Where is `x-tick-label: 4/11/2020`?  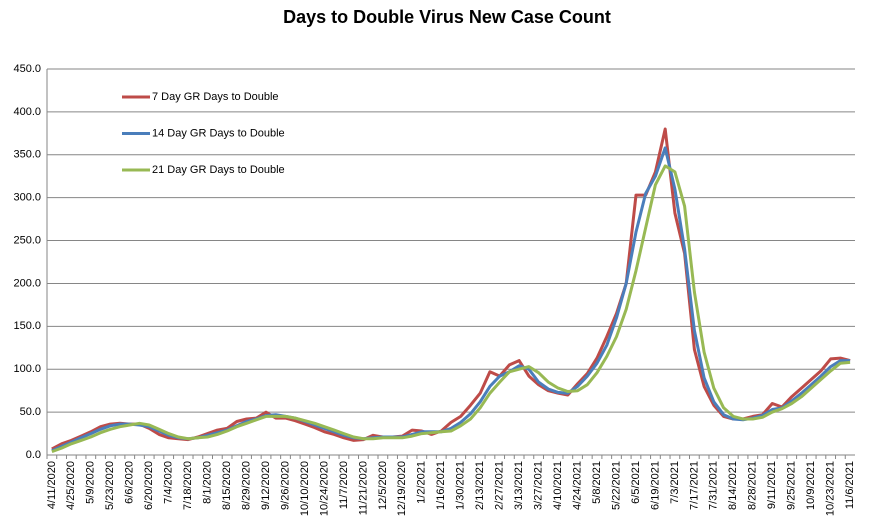 x-tick-label: 4/11/2020 is located at coordinates (52, 485).